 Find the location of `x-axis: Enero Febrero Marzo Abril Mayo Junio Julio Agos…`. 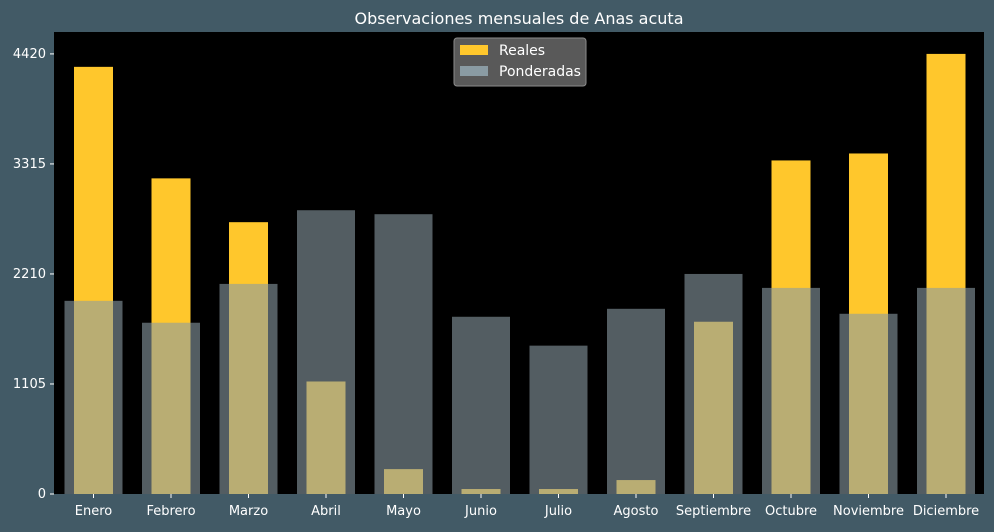

x-axis: Enero Febrero Marzo Abril Mayo Junio Julio Agos… is located at coordinates (527, 506).